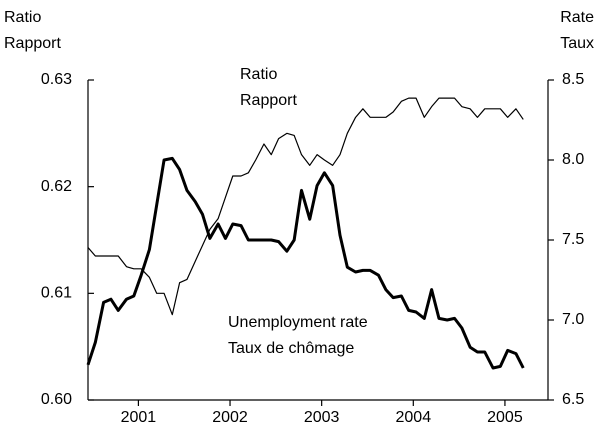 The width and height of the screenshot is (598, 428). What do you see at coordinates (56, 186) in the screenshot?
I see `y-tick-label: 0.62` at bounding box center [56, 186].